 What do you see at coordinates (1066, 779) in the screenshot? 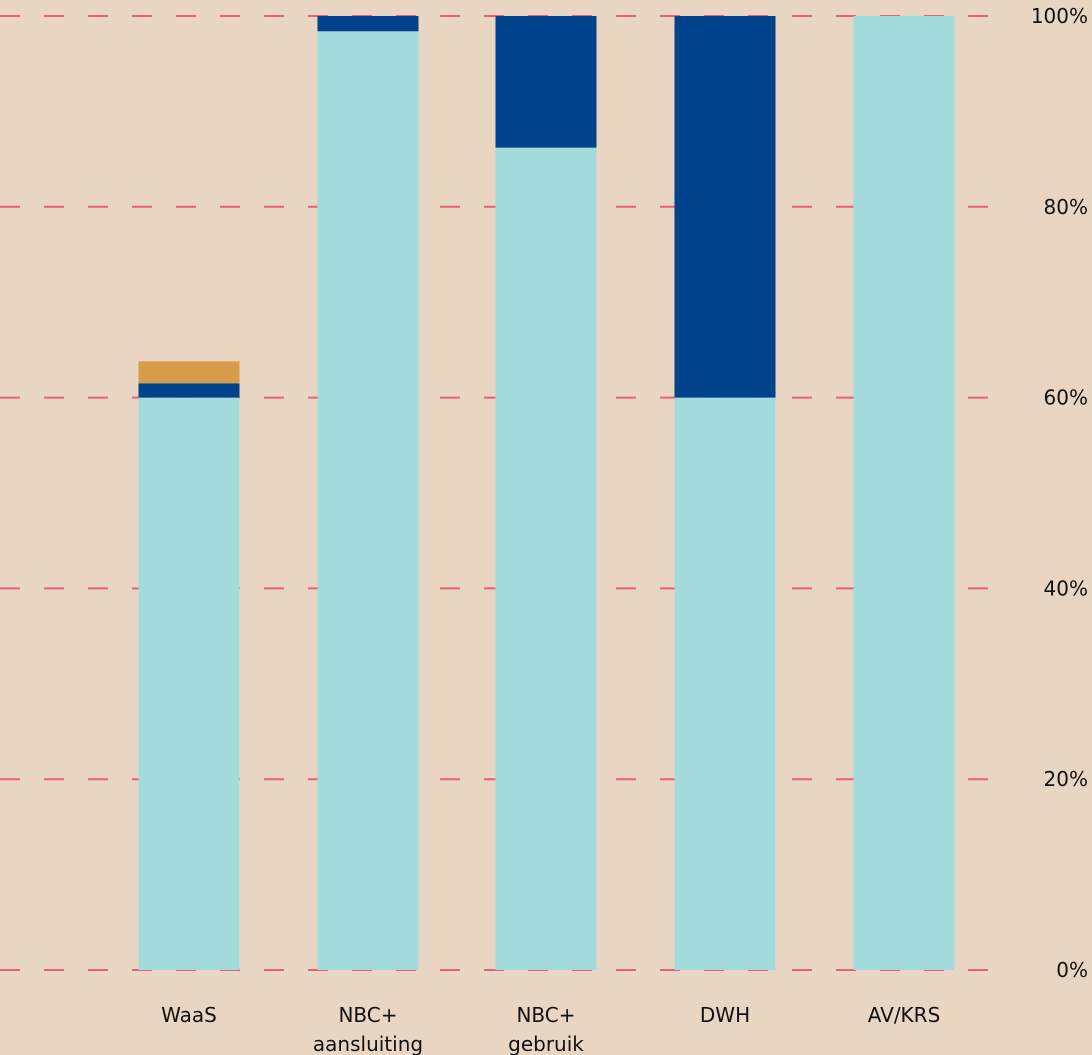
I see `y-tick-label: 20%` at bounding box center [1066, 779].